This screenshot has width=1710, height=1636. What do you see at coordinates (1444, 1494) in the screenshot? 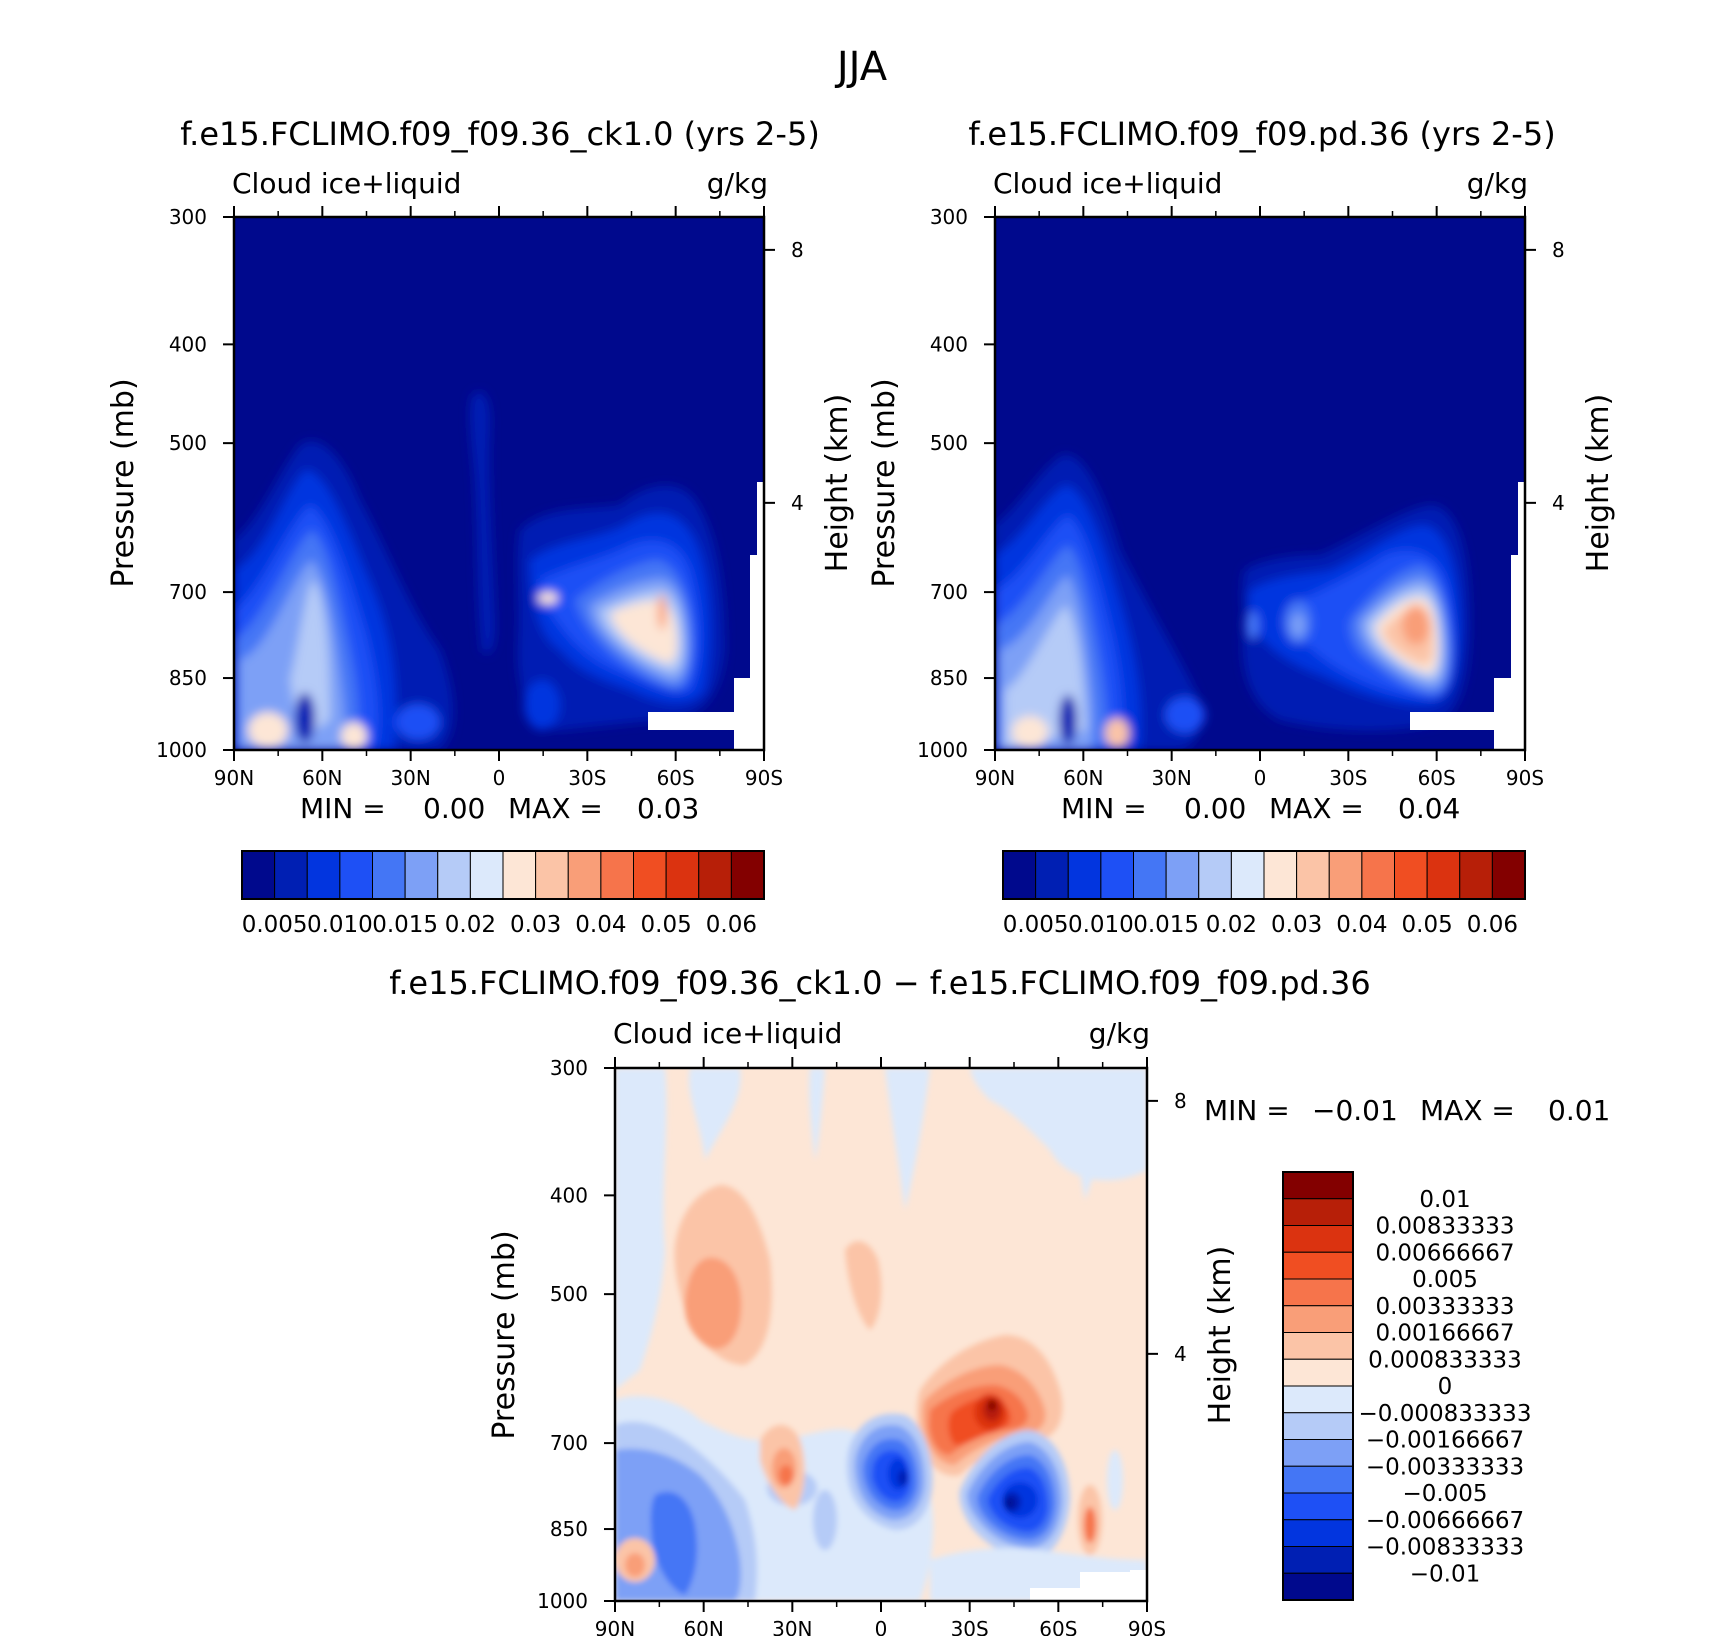
I see `colorbar-label: −0.005` at bounding box center [1444, 1494].